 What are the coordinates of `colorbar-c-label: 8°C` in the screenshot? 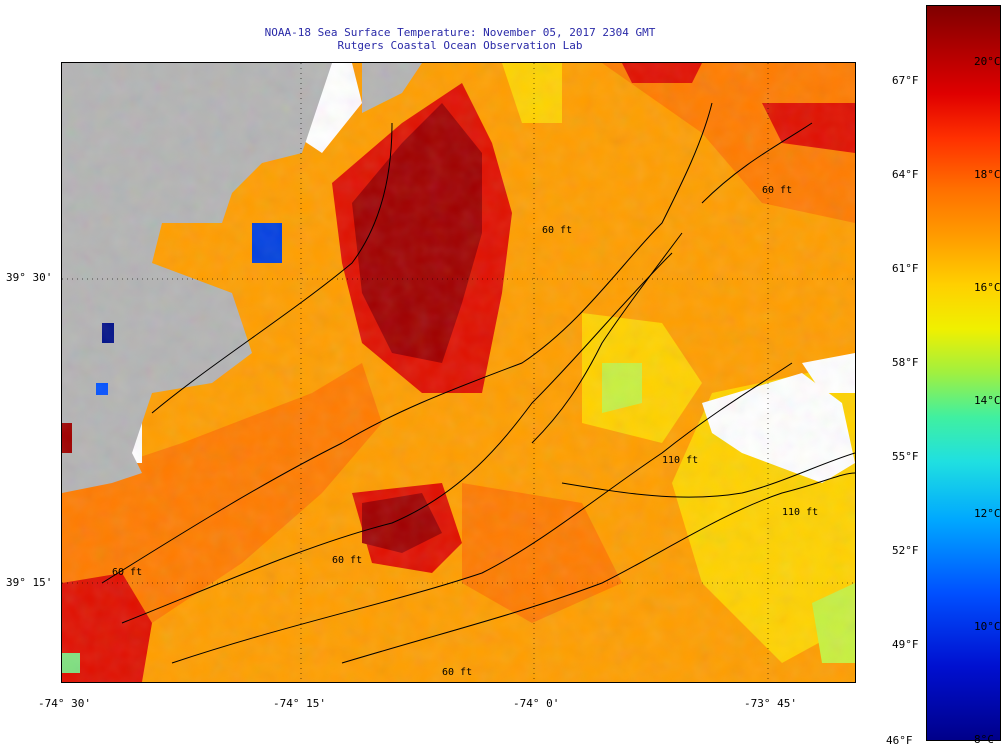 It's located at (984, 739).